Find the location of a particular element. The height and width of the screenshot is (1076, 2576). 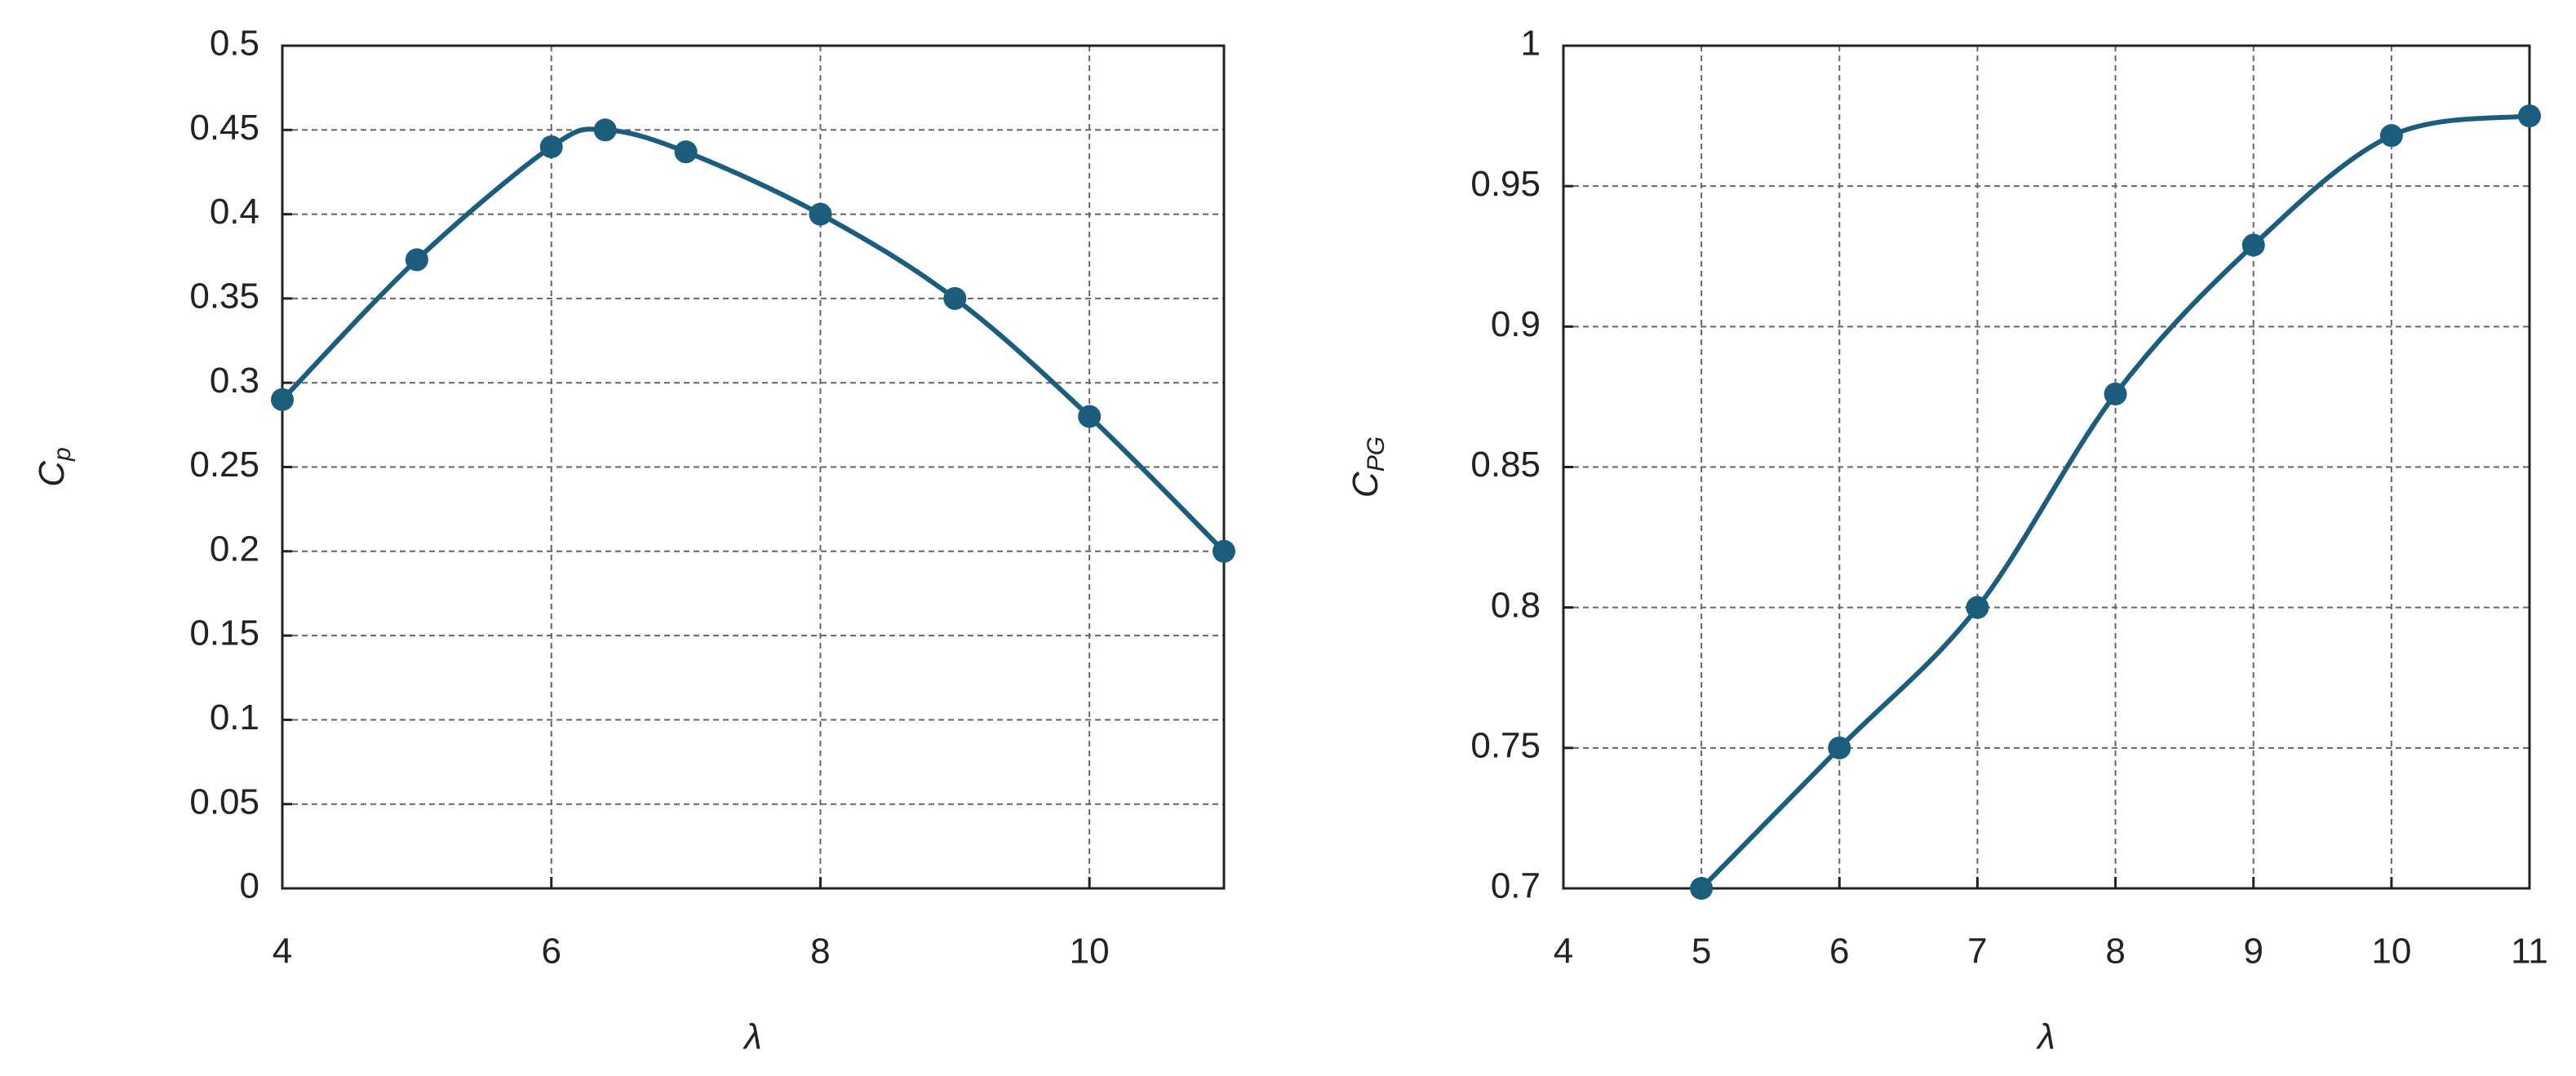

y-tick-label: 0.75 is located at coordinates (1505, 745).